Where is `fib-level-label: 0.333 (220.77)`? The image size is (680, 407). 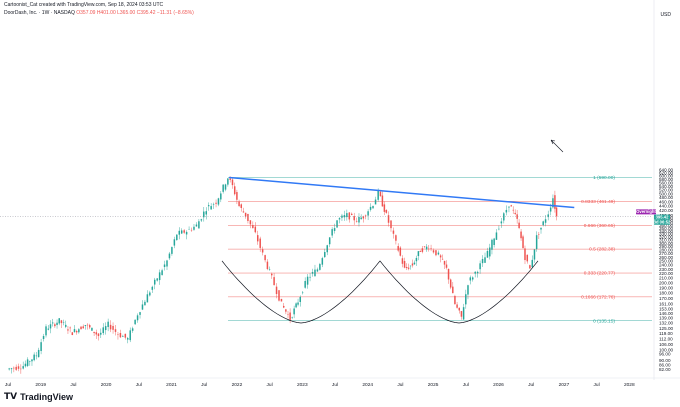
fib-level-label: 0.333 (220.77) is located at coordinates (600, 274).